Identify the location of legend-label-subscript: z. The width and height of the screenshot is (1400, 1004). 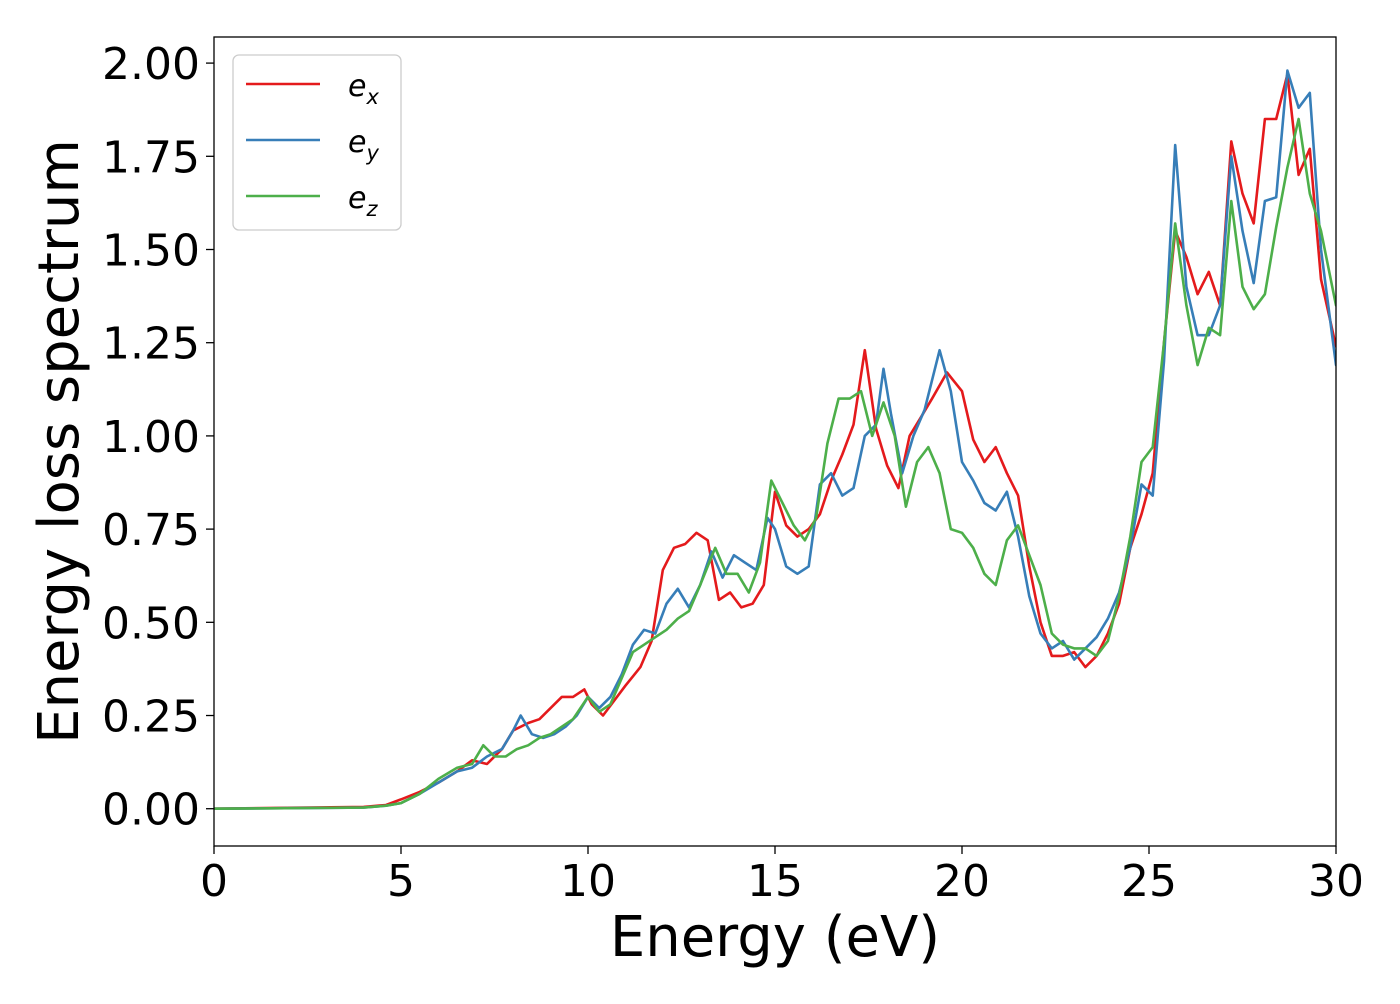
(371, 209).